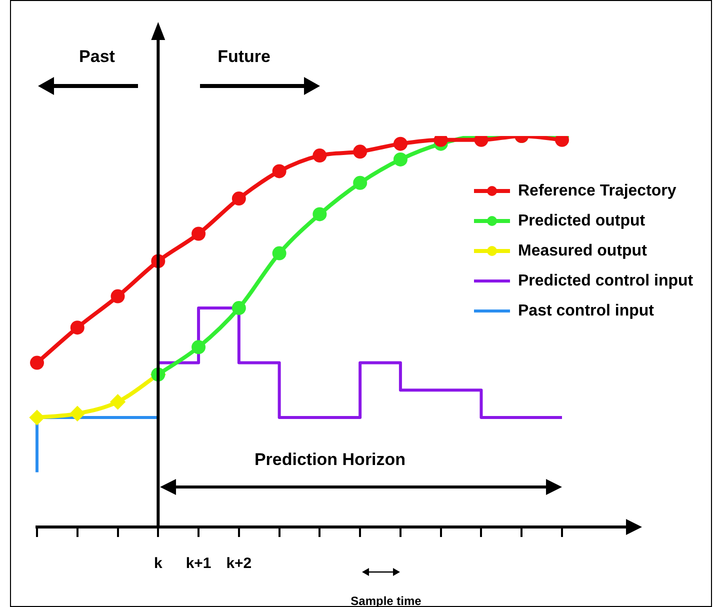 The width and height of the screenshot is (714, 607). I want to click on legend-label: Past control input, so click(586, 311).